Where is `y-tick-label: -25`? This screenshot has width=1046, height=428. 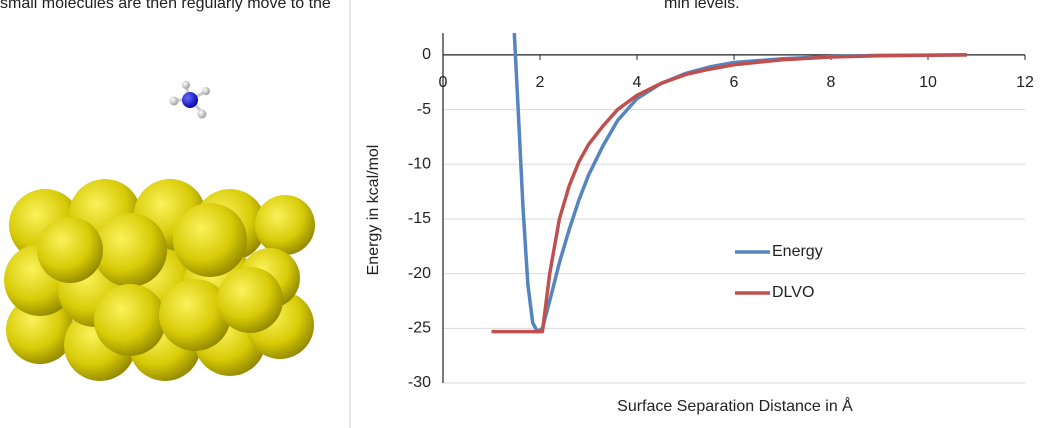
y-tick-label: -25 is located at coordinates (419, 328).